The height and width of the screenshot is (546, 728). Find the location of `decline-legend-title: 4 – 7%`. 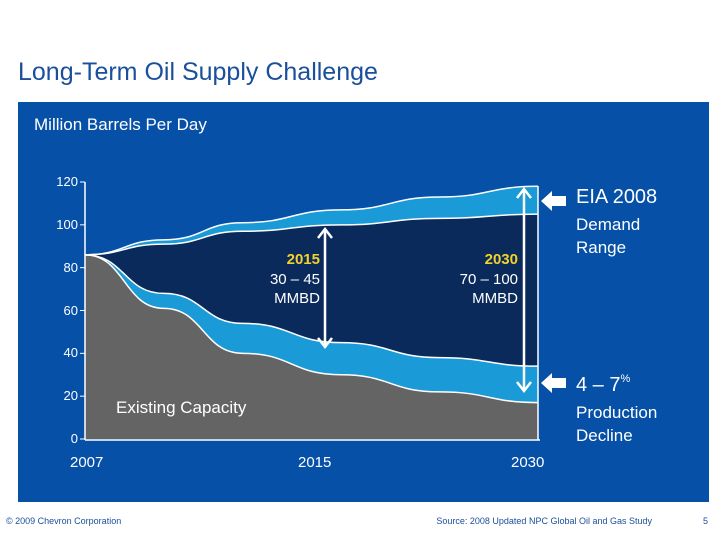

decline-legend-title: 4 – 7% is located at coordinates (603, 385).